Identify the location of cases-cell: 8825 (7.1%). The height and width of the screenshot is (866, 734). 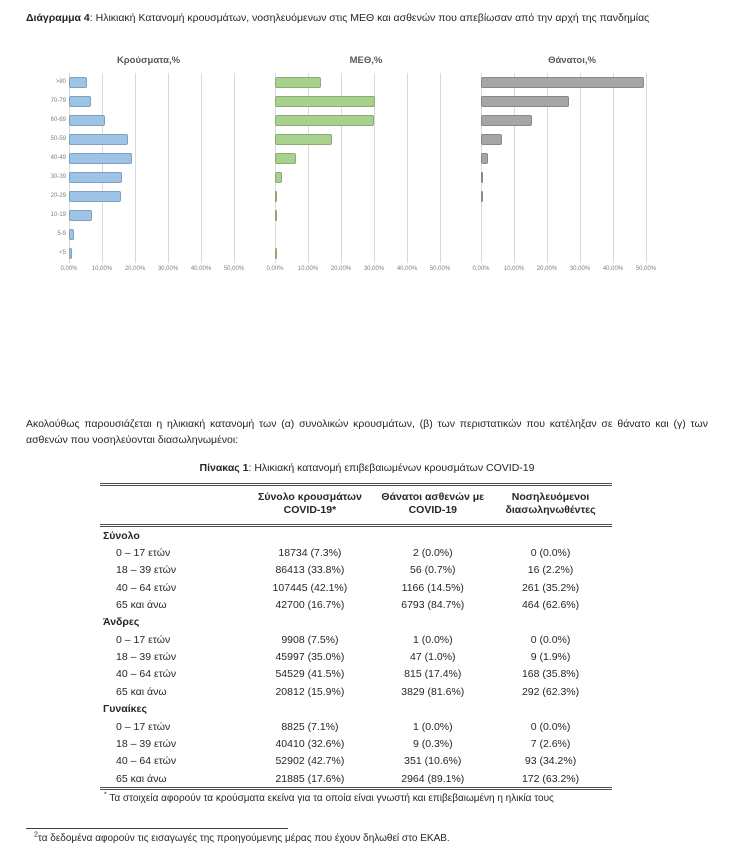
(310, 726).